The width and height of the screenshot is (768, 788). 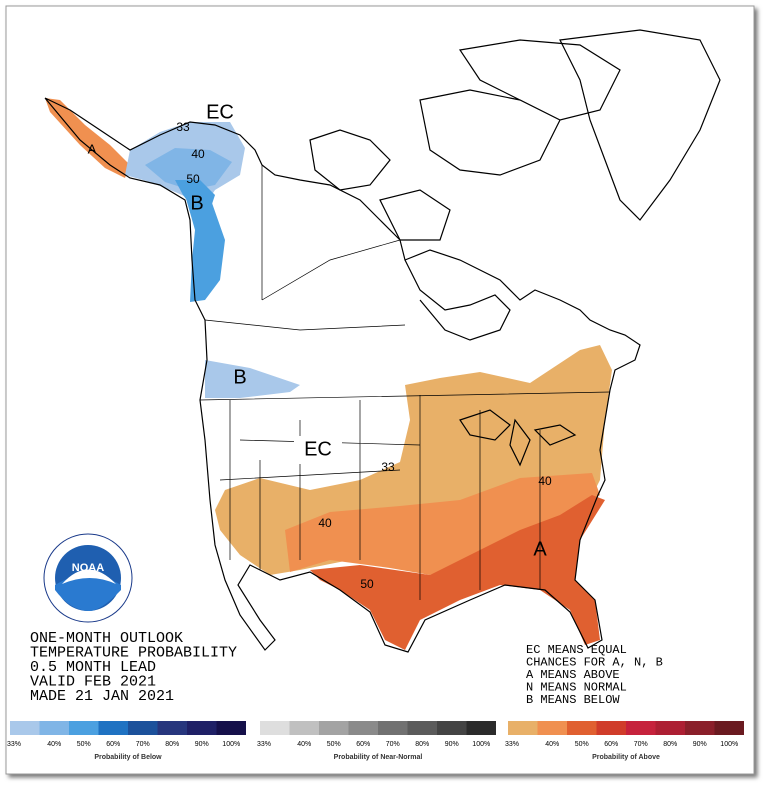 I want to click on logo-wave, so click(x=88, y=593).